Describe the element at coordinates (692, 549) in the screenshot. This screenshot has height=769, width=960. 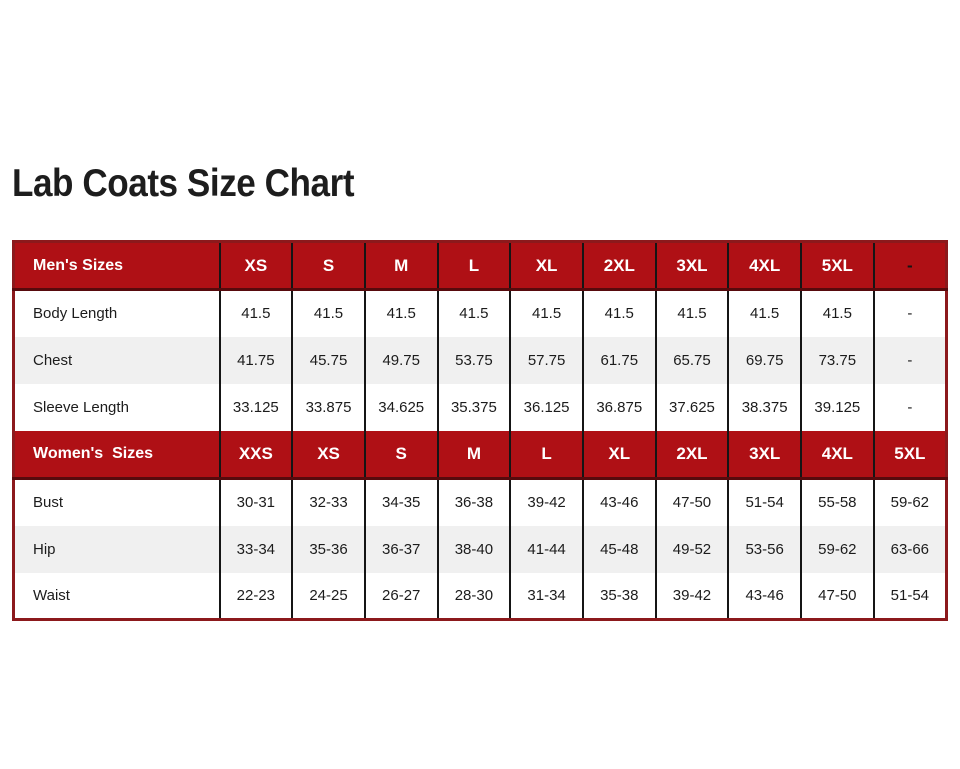
I see `value-cell: 49-52` at that location.